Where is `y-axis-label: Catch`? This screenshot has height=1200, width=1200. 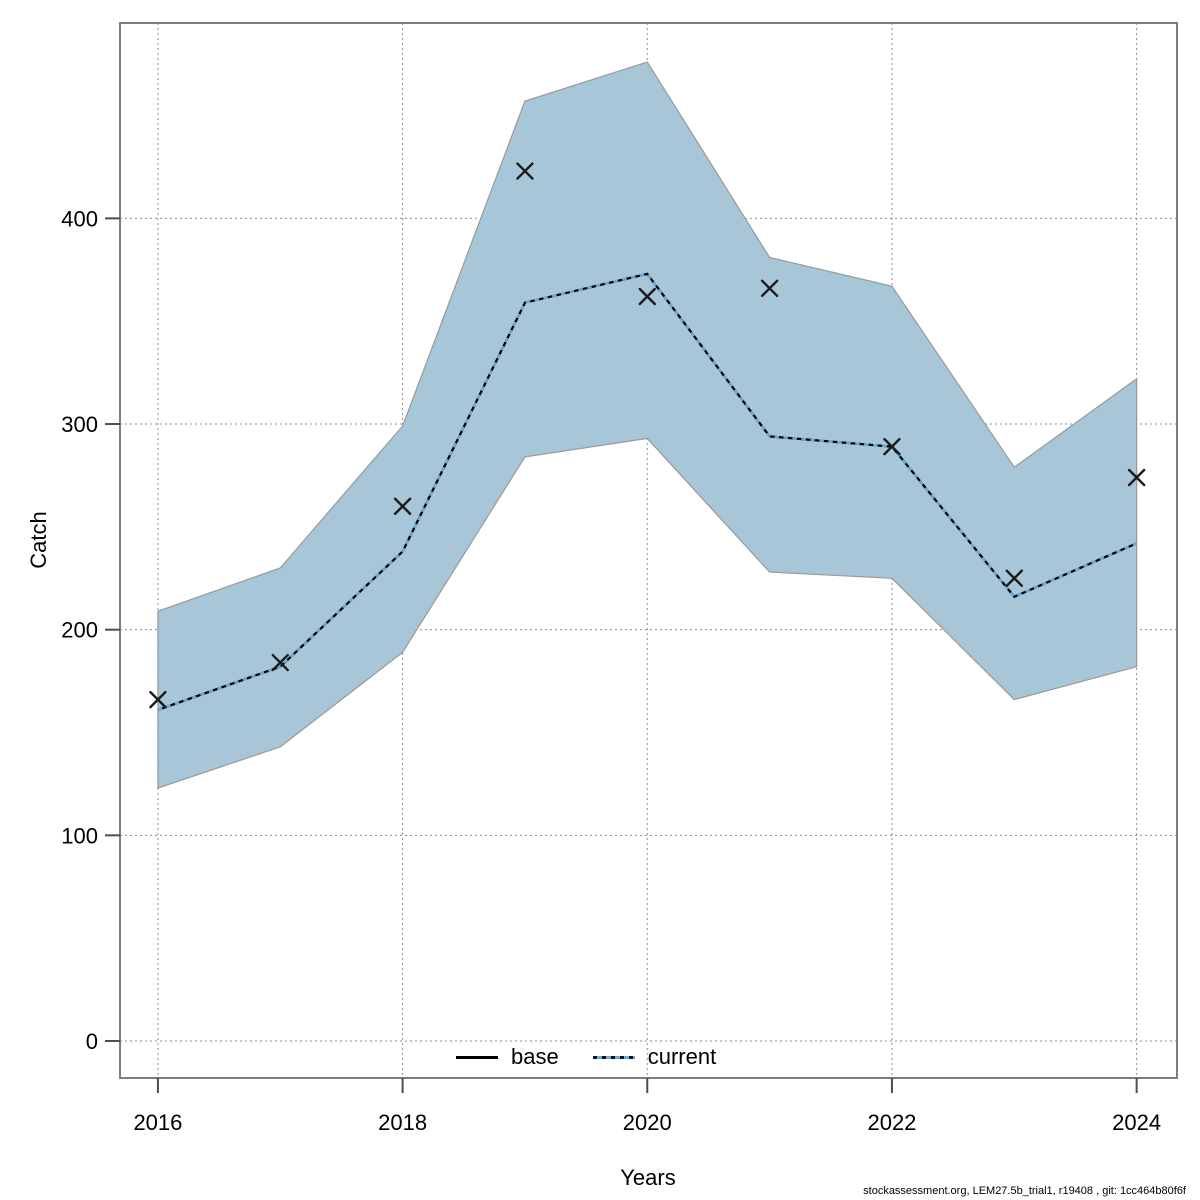
y-axis-label: Catch is located at coordinates (38, 540).